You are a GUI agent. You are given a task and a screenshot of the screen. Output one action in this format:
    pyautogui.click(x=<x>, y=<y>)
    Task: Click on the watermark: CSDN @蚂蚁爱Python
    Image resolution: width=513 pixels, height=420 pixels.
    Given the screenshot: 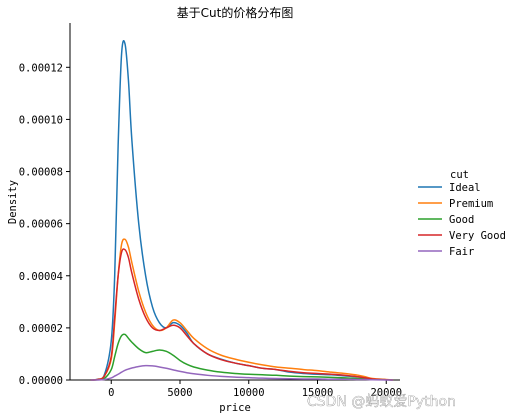 What is the action you would take?
    pyautogui.click(x=381, y=402)
    